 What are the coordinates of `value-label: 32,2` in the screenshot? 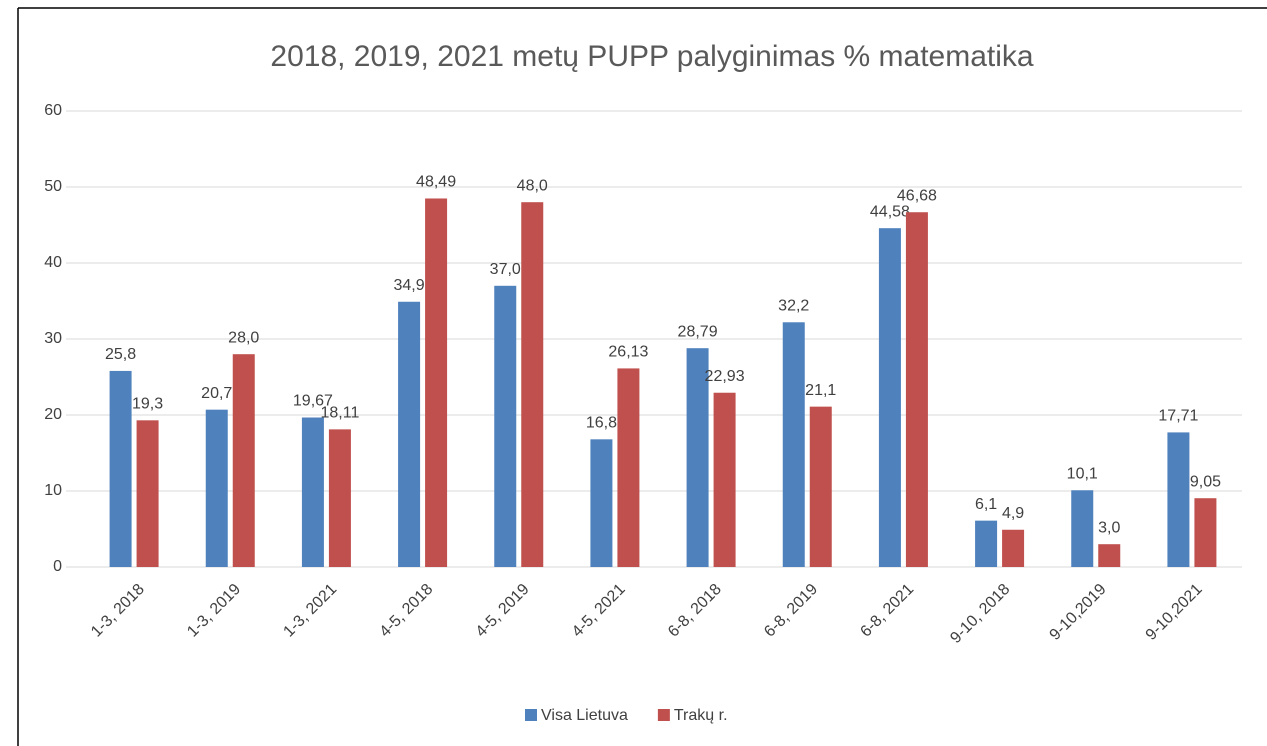 It's located at (793, 305).